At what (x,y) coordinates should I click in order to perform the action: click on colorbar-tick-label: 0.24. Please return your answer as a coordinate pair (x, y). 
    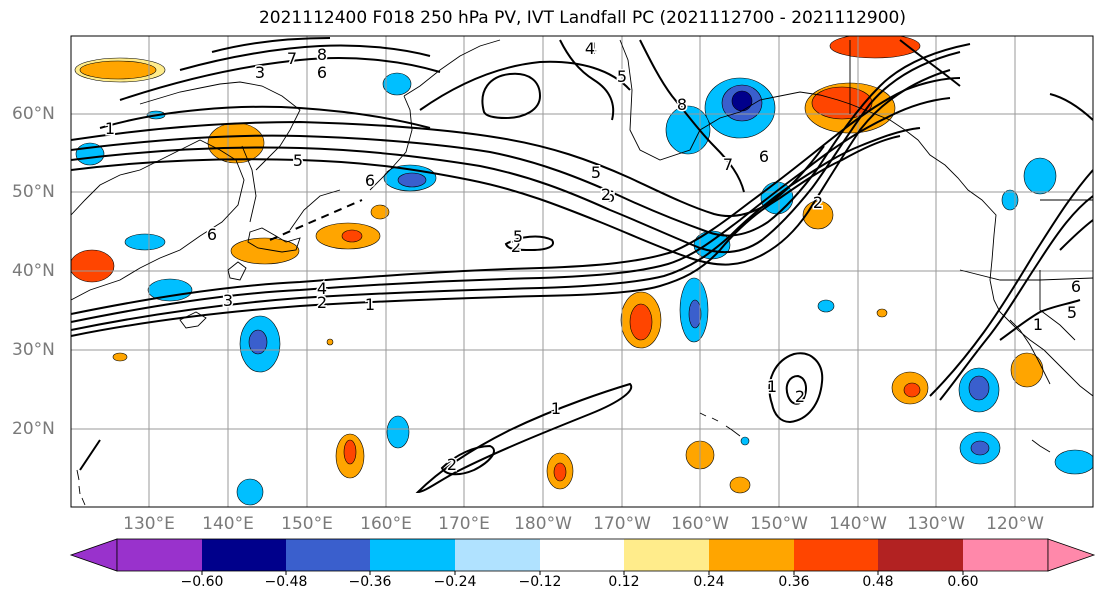
    Looking at the image, I should click on (709, 582).